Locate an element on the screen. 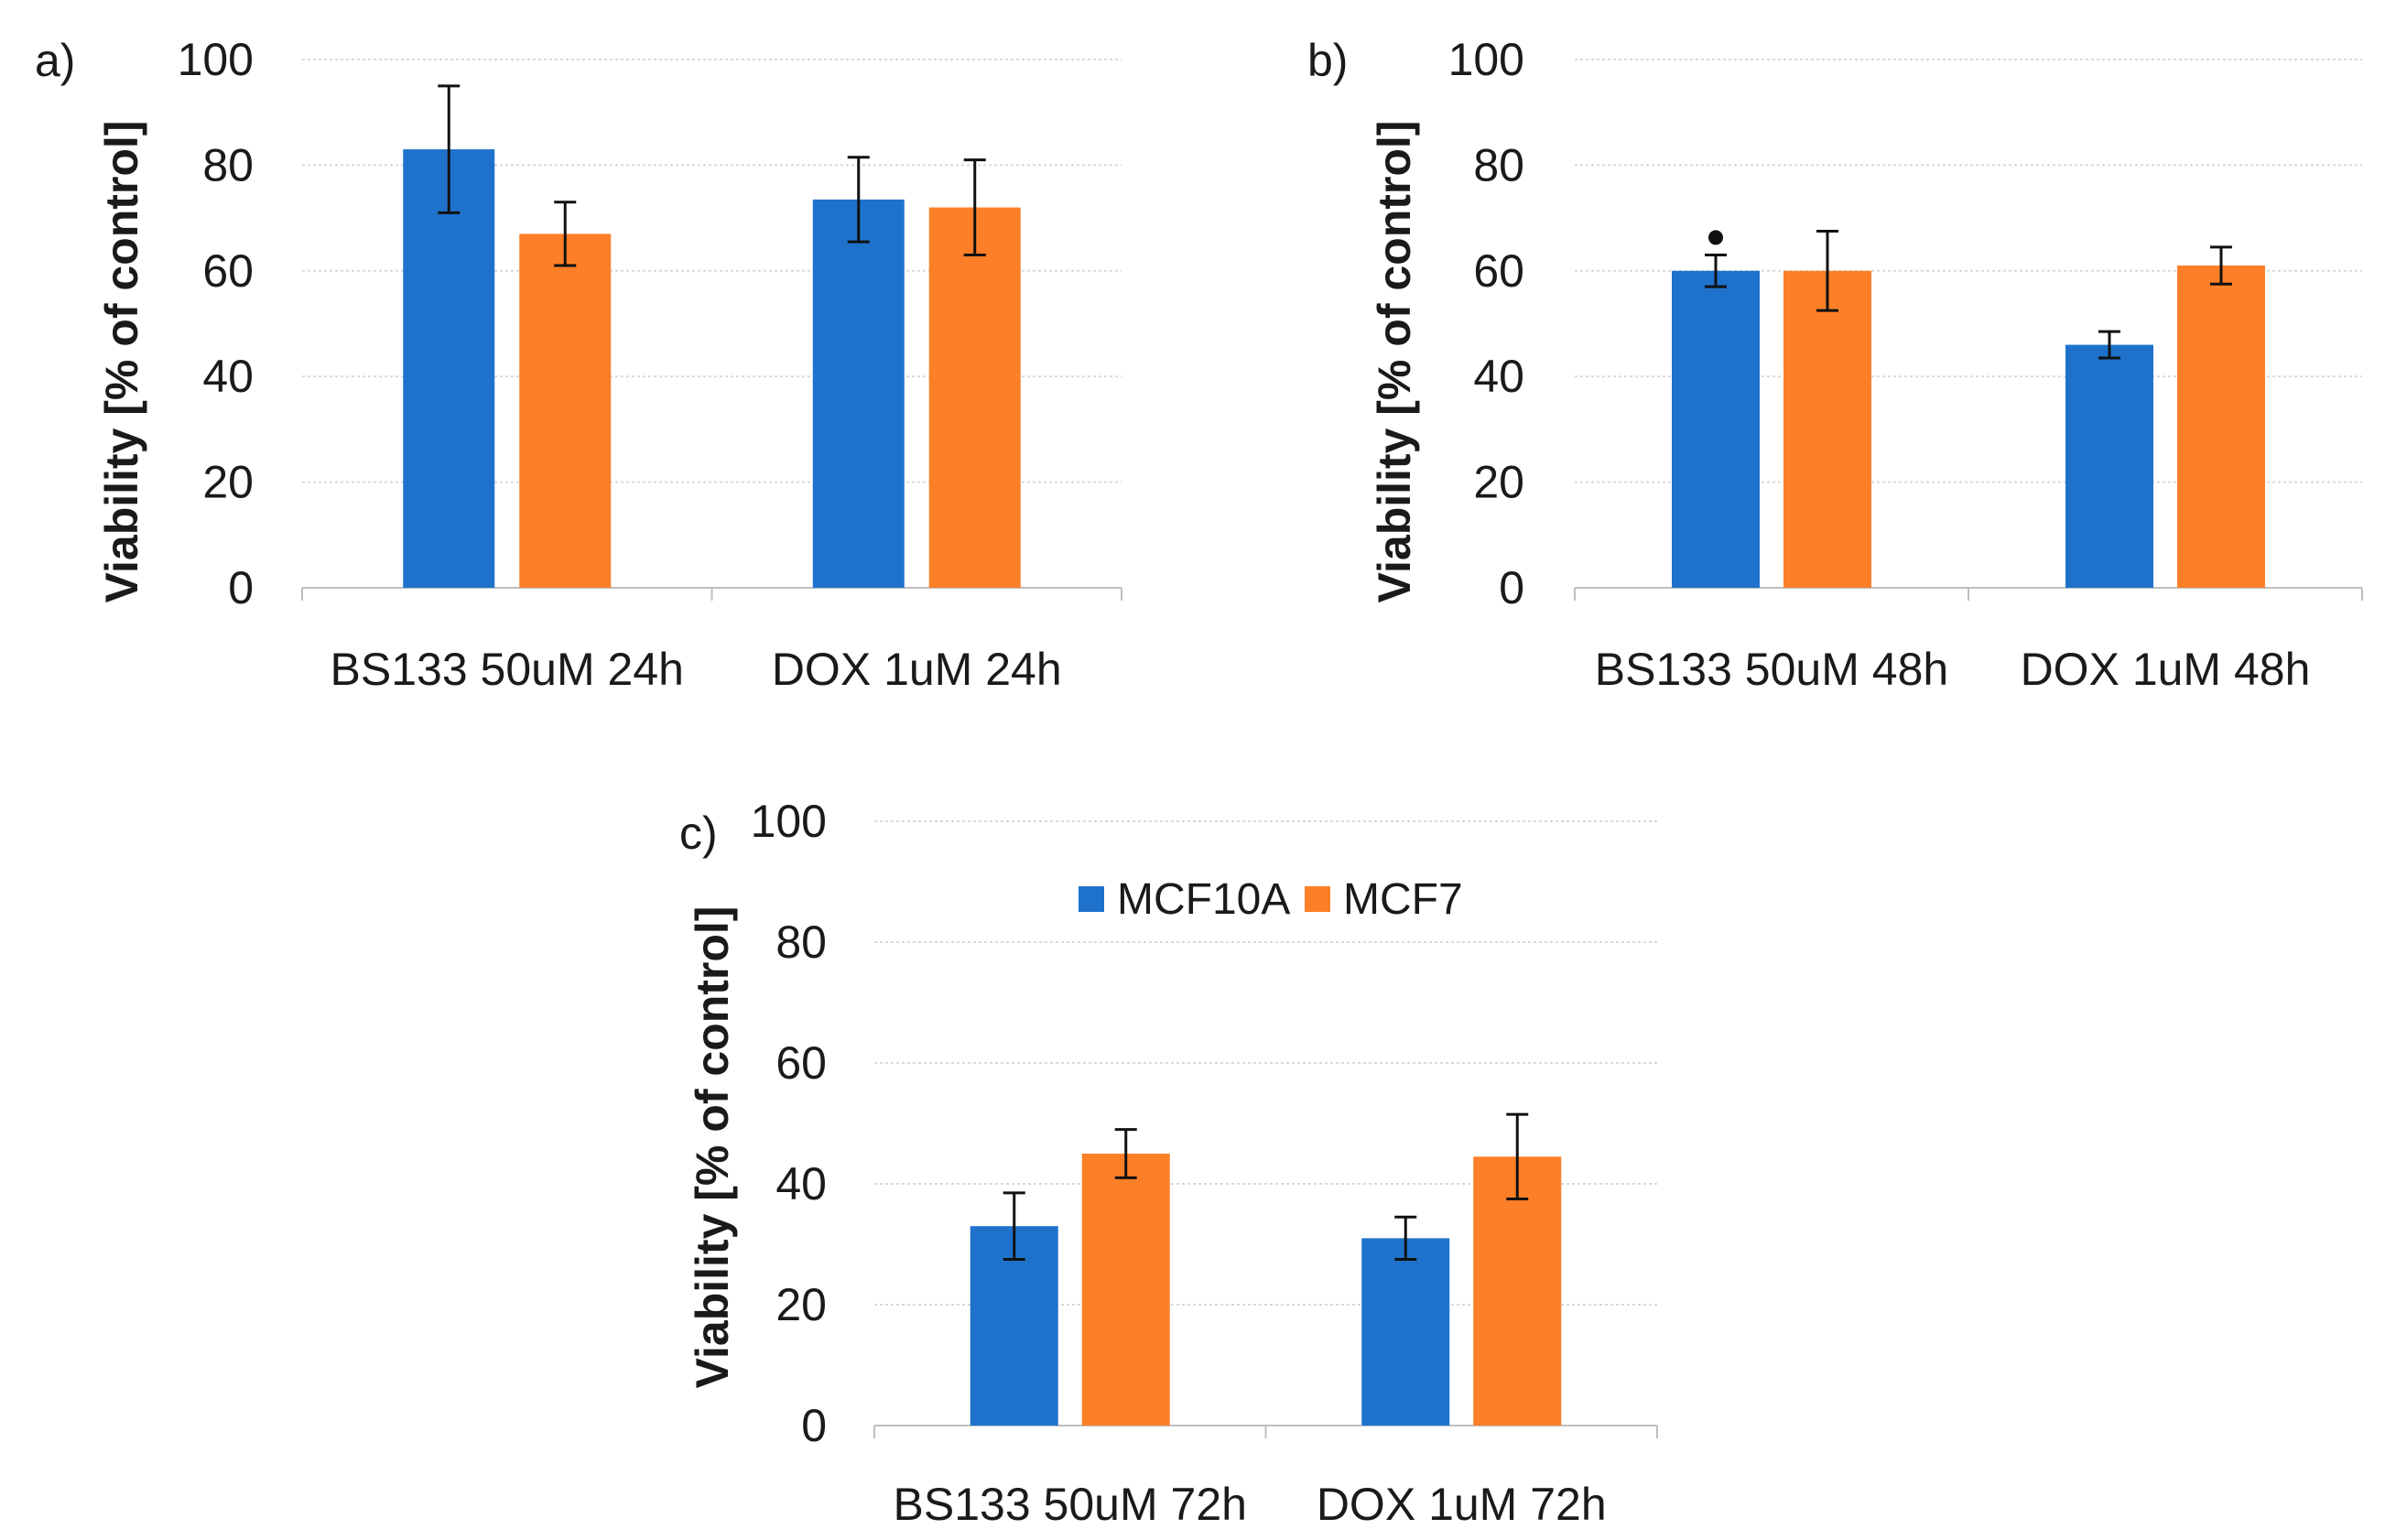 The width and height of the screenshot is (2385, 1540). panel-label: c) is located at coordinates (699, 833).